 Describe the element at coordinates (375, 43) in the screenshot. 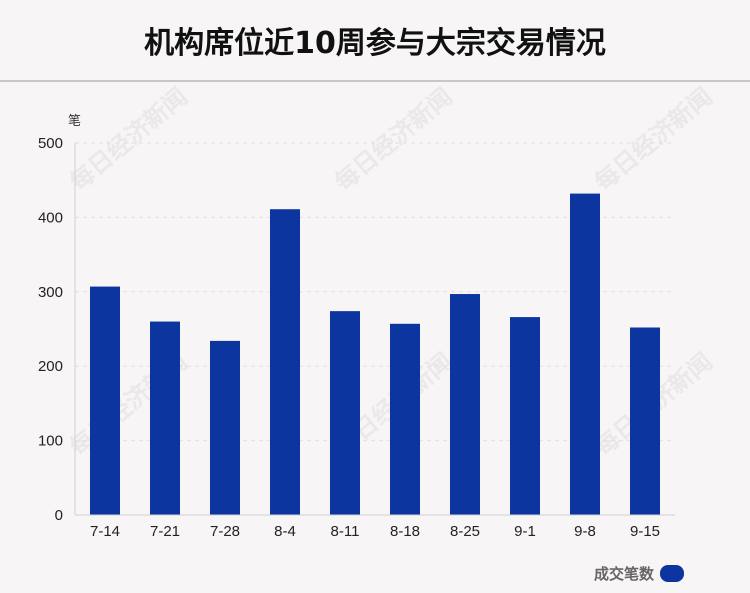

I see `chart-title: 机构席位近10周参与大宗交易情况` at that location.